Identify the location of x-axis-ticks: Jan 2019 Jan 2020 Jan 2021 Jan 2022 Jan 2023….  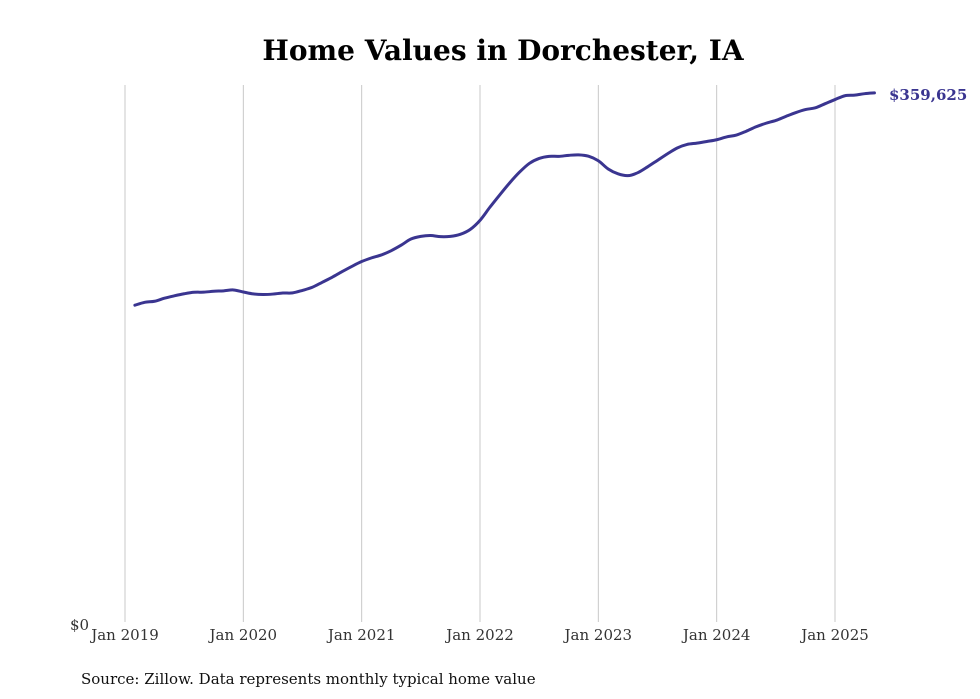
(479, 635).